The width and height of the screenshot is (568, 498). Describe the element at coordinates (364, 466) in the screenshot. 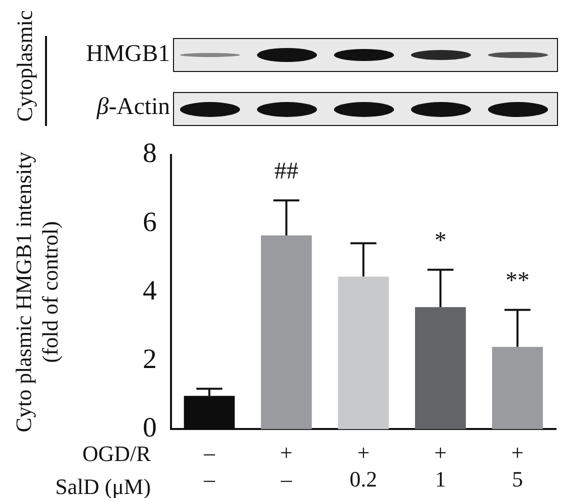

I see `x-tick-label: + 0.2` at that location.